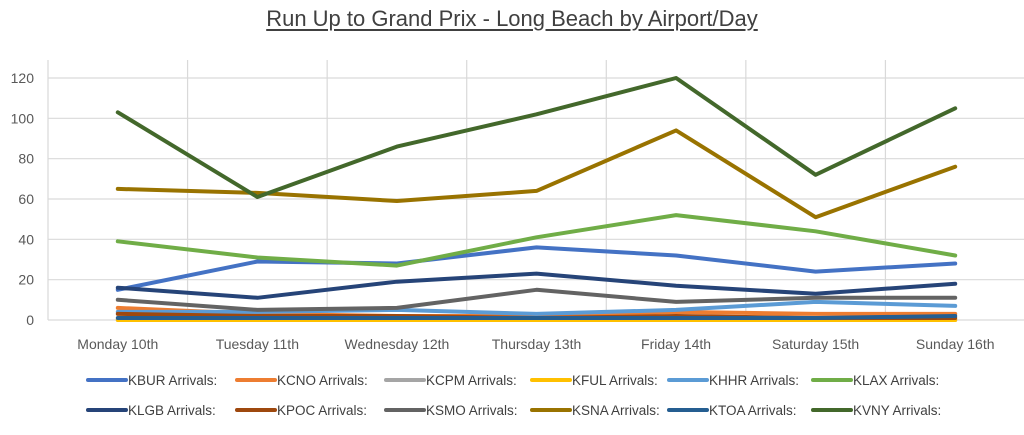  Describe the element at coordinates (753, 410) in the screenshot. I see `legend-label: KTOA Arrivals:` at that location.